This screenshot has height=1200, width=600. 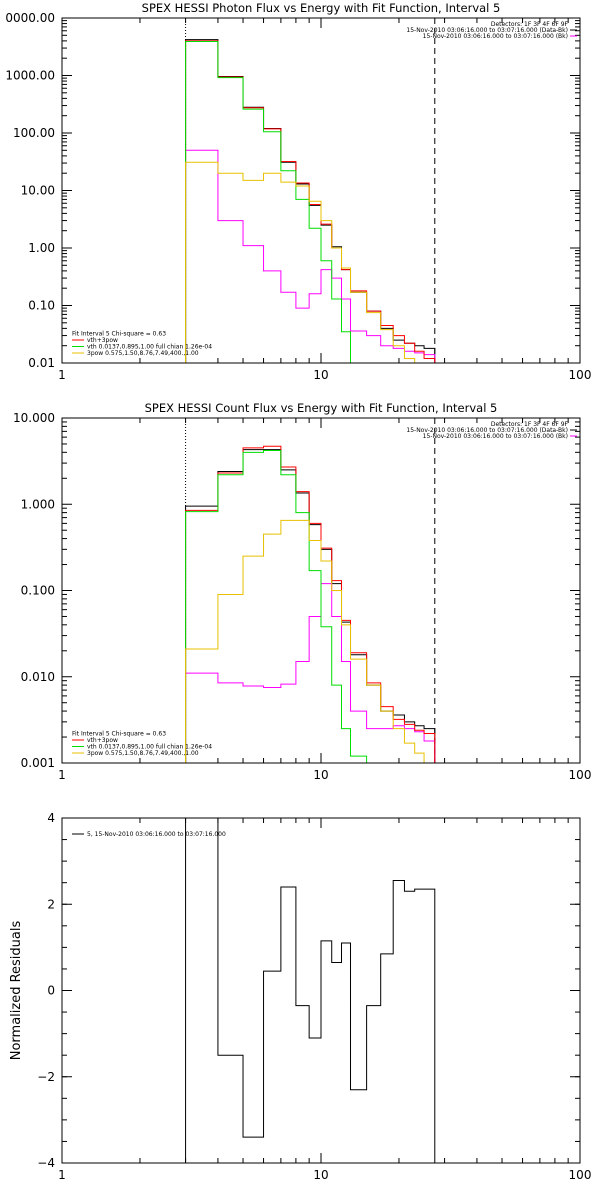 I want to click on y-tick-label: 0.10, so click(x=41, y=306).